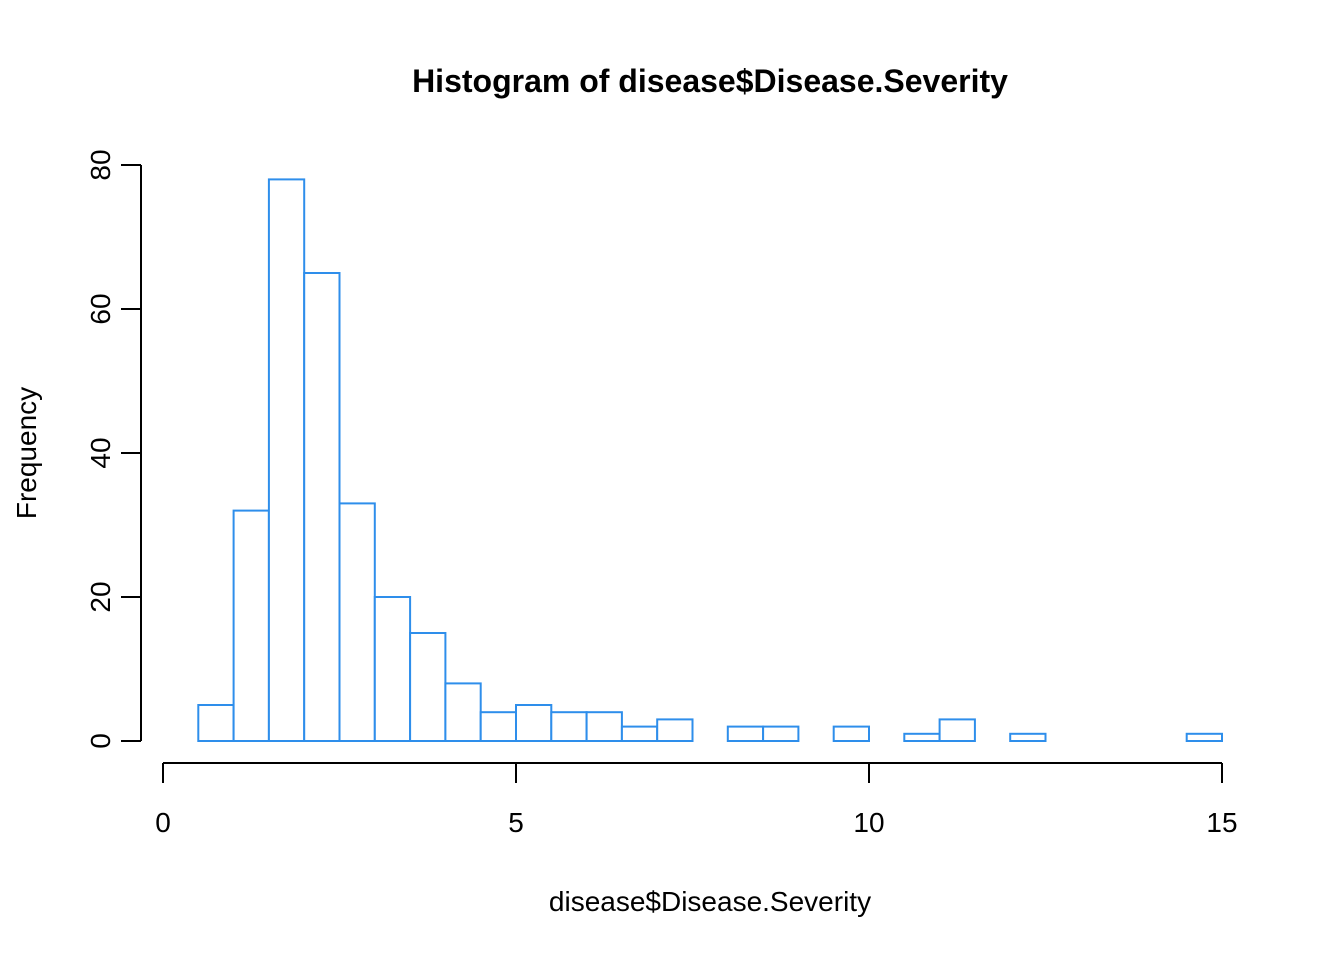 This screenshot has width=1344, height=960. I want to click on x-tick-label: 0, so click(163, 822).